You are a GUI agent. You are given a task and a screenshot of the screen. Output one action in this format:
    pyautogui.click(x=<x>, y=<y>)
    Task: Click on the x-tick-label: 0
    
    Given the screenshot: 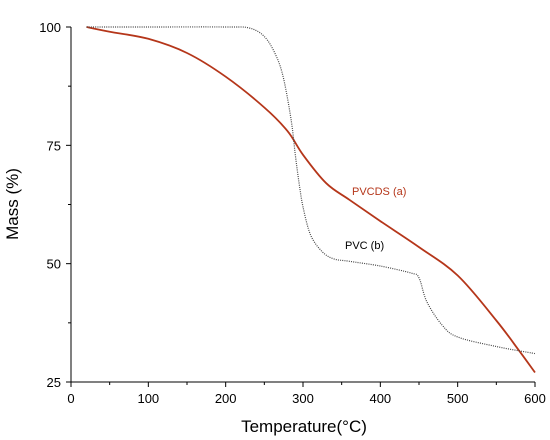 What is the action you would take?
    pyautogui.click(x=70, y=398)
    